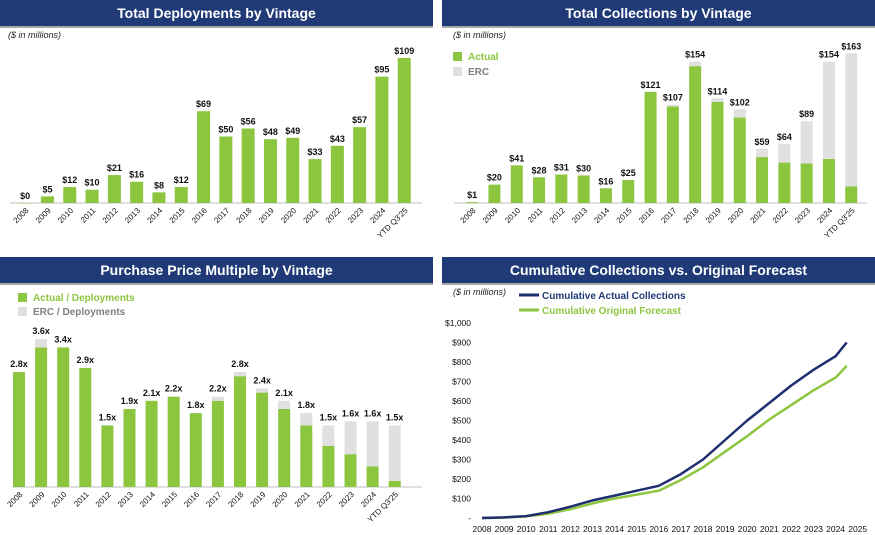 The image size is (875, 535). I want to click on collection-value-label: $41, so click(516, 158).